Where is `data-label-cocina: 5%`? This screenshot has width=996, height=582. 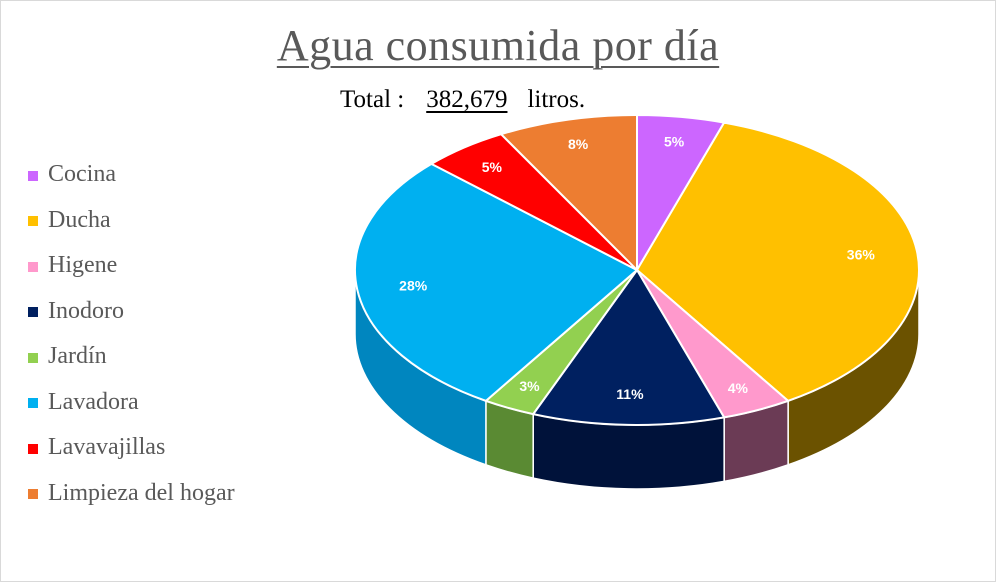 data-label-cocina: 5% is located at coordinates (674, 141).